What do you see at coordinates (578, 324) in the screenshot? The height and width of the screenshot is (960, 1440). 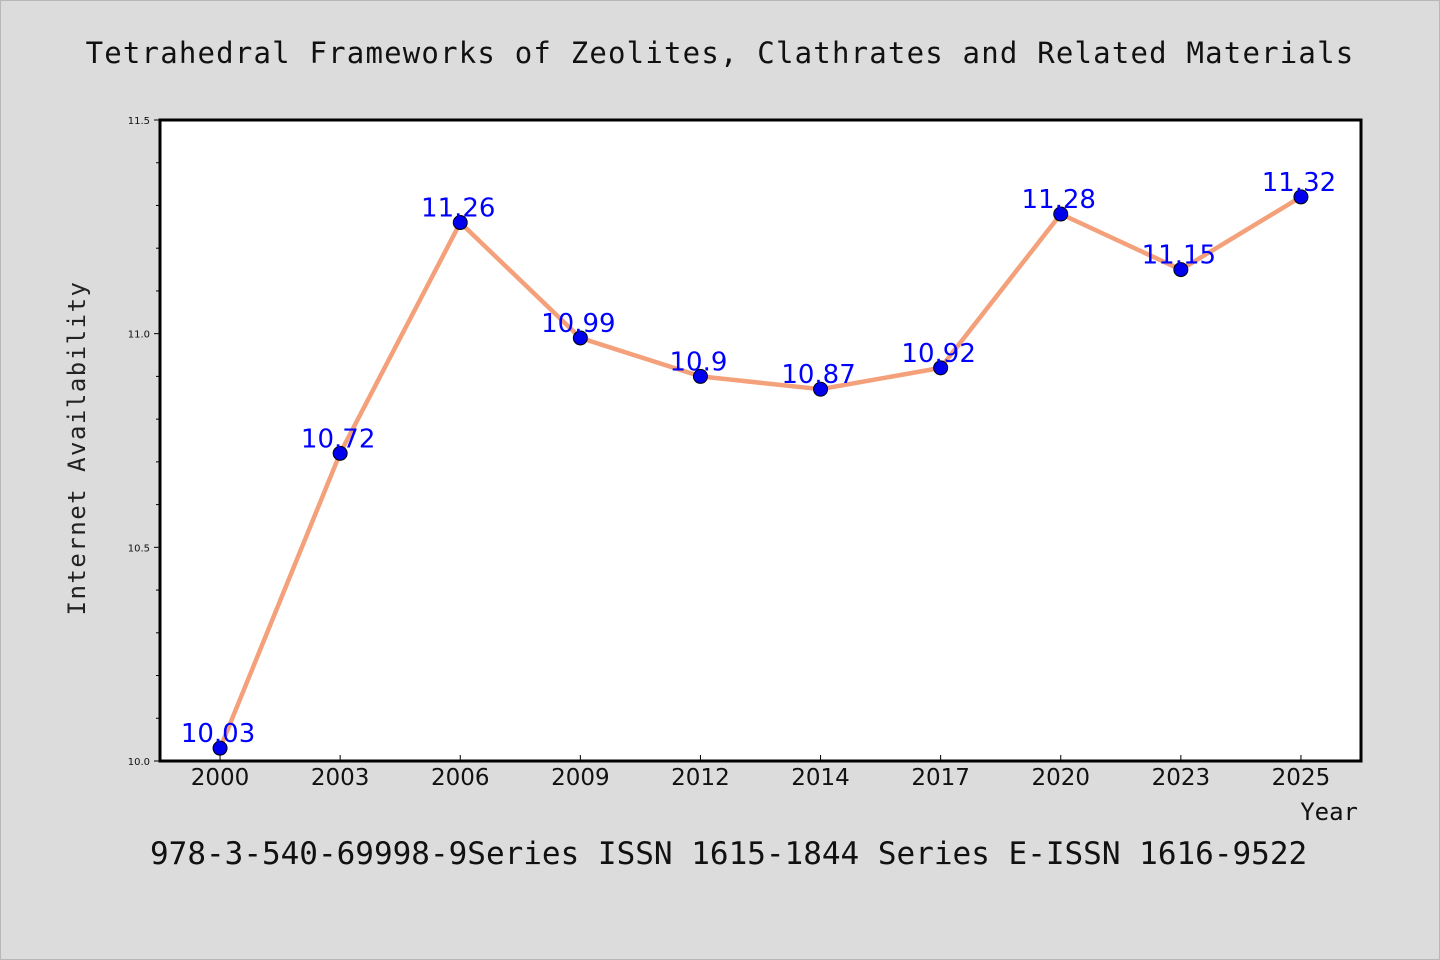 I see `data-label: 10.99` at bounding box center [578, 324].